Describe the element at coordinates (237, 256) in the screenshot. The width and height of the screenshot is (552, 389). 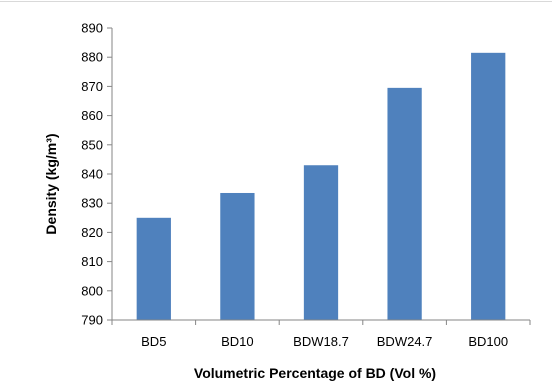
I see `bar-bd10` at that location.